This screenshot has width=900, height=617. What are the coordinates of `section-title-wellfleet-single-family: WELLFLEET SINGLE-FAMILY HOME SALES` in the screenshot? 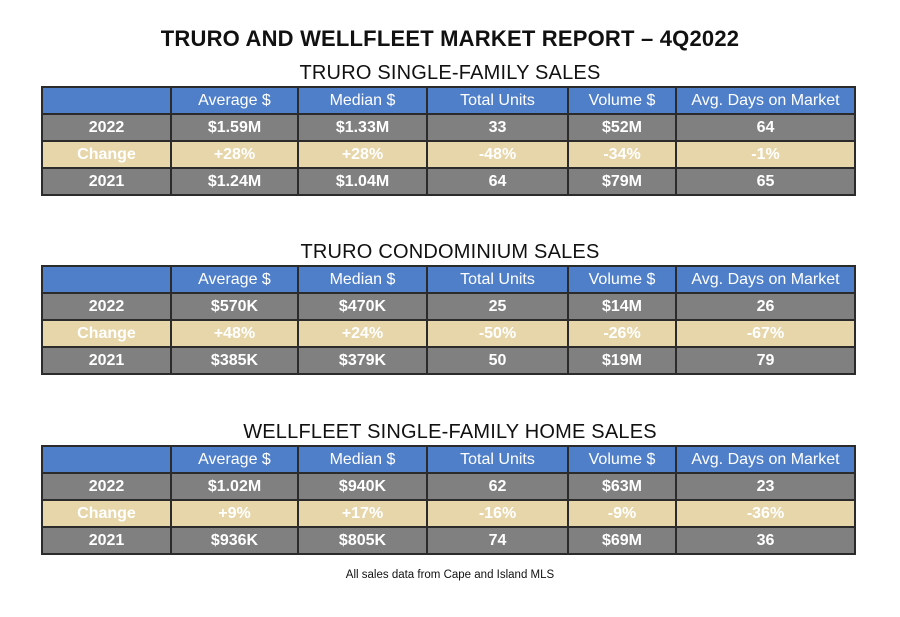 It's located at (450, 432).